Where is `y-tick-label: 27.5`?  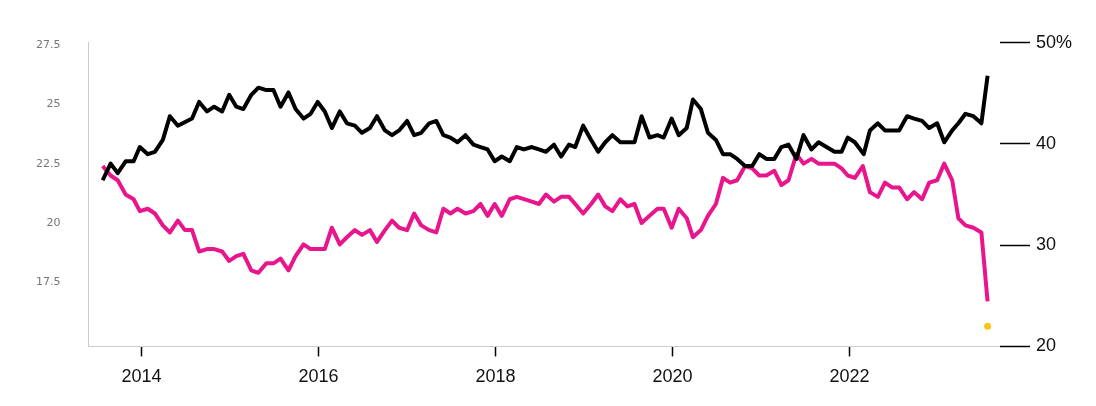
y-tick-label: 27.5 is located at coordinates (48, 44).